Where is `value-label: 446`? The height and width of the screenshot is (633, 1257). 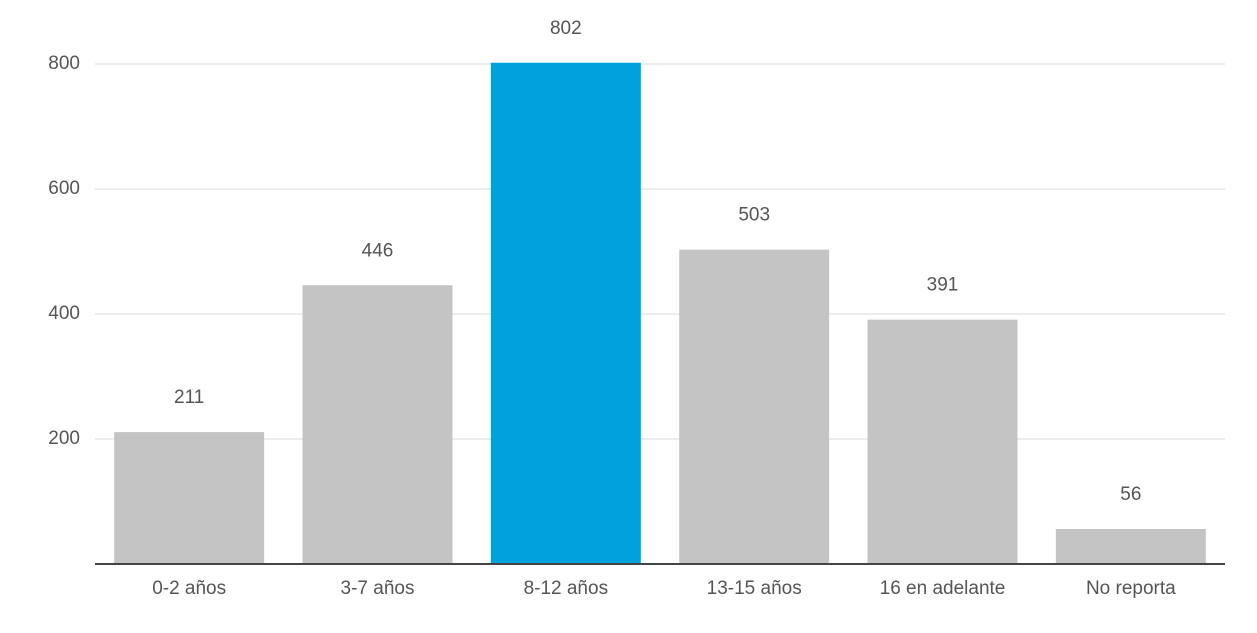
value-label: 446 is located at coordinates (378, 250).